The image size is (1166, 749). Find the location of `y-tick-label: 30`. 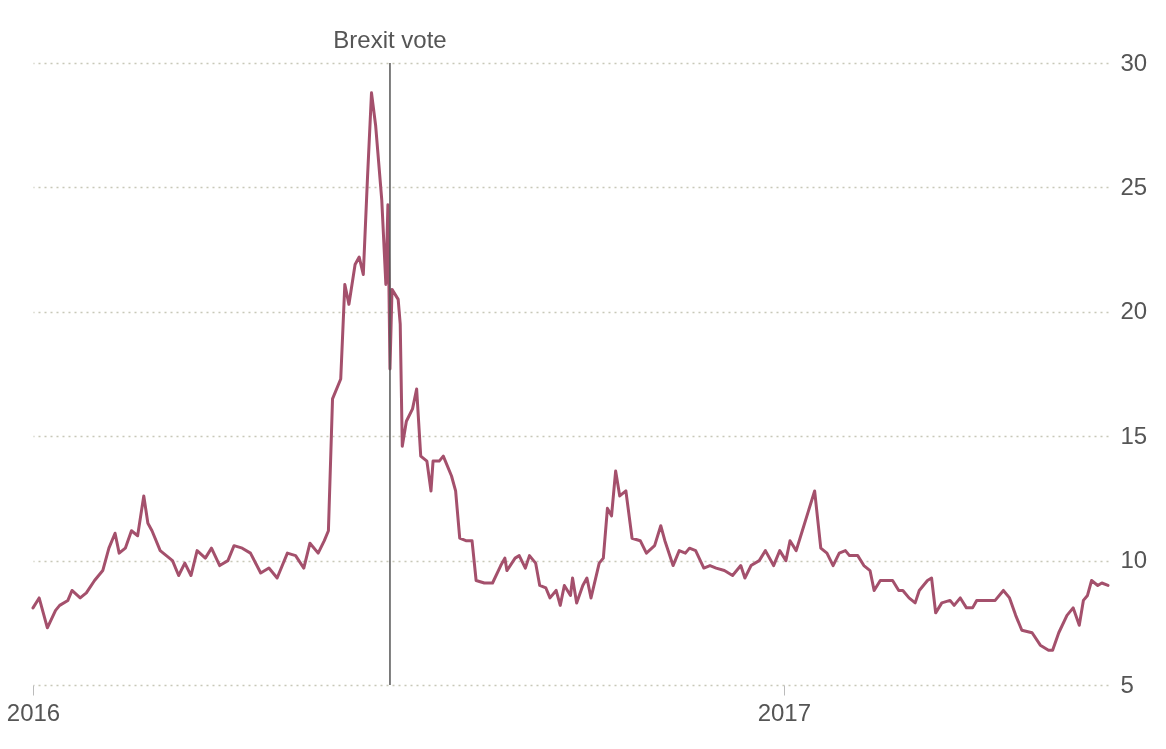

y-tick-label: 30 is located at coordinates (1134, 62).